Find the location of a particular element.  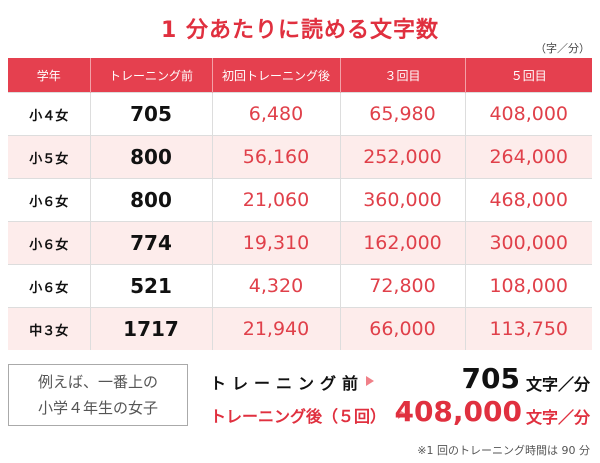

count-cell: 360,000 is located at coordinates (402, 200).